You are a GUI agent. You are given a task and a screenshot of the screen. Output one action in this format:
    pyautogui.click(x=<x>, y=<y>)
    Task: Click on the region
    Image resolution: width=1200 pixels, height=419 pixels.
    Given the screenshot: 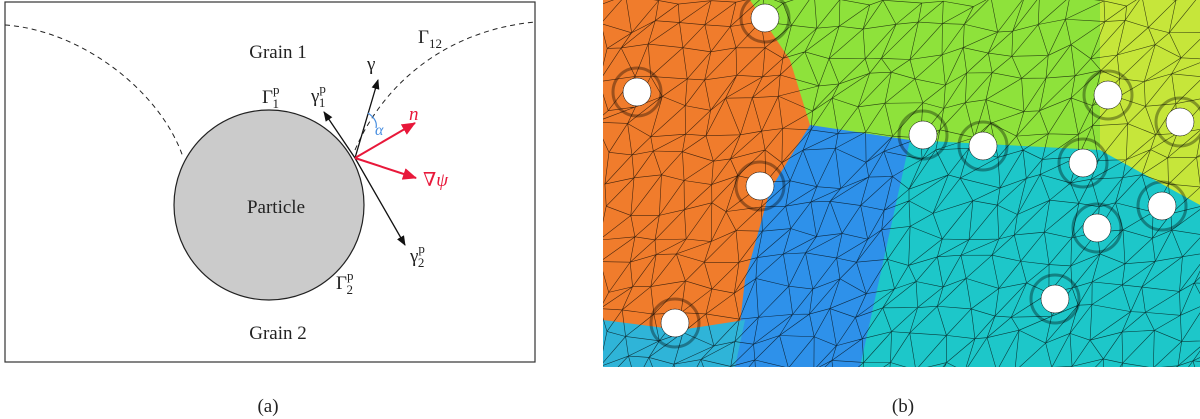 What is the action you would take?
    pyautogui.click(x=1142, y=102)
    